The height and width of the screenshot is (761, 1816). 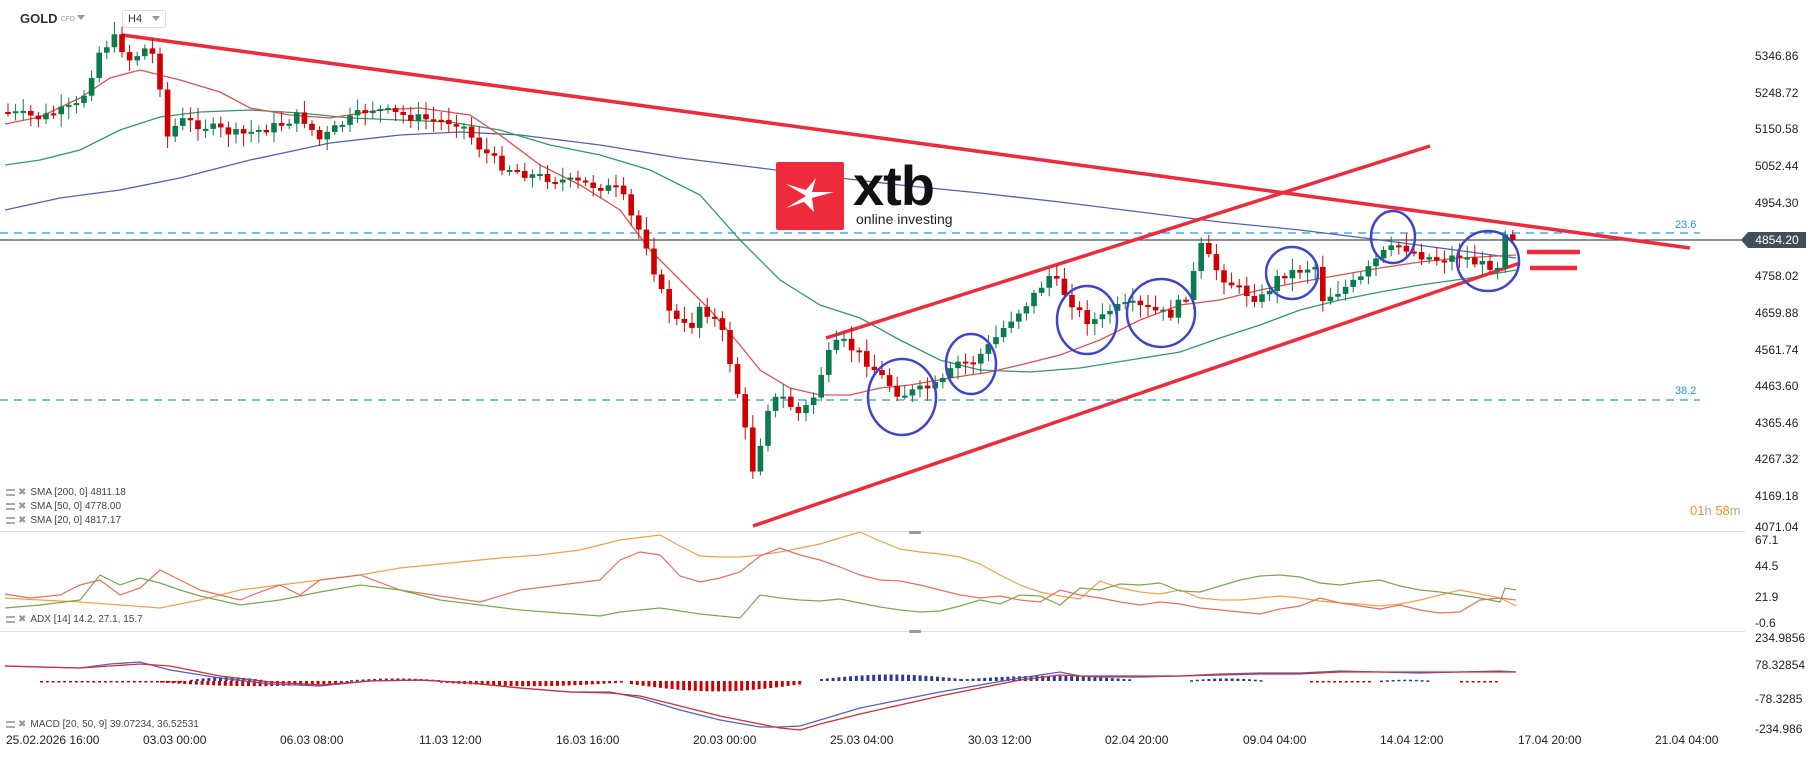 I want to click on time-tick: 14.04 12:00, so click(x=1412, y=740).